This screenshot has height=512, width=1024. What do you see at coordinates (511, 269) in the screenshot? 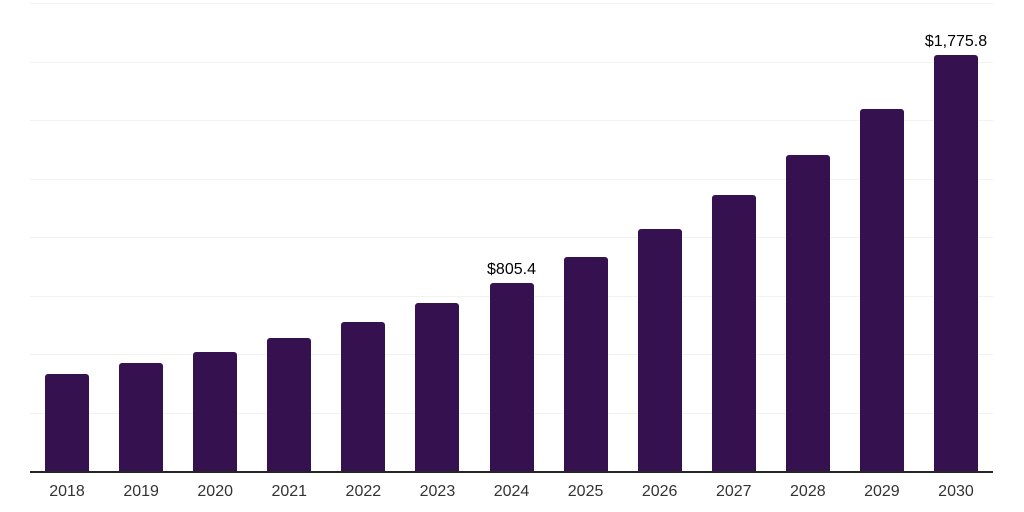
I see `bar-value-label-2024: $805.4` at bounding box center [511, 269].